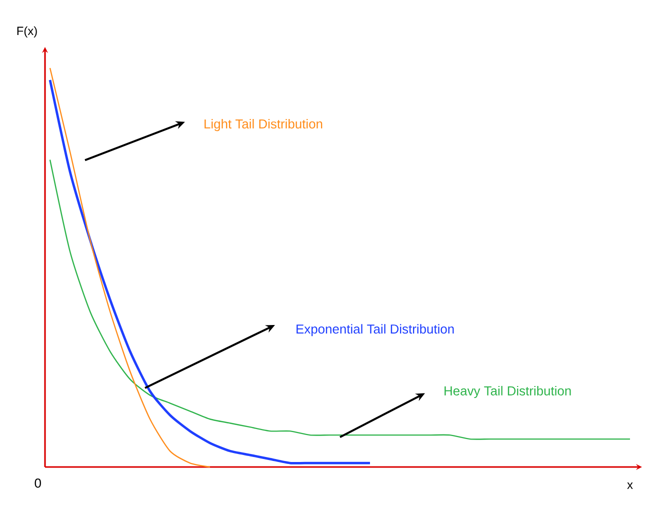 Image resolution: width=659 pixels, height=508 pixels. I want to click on x-axis-title: x, so click(630, 485).